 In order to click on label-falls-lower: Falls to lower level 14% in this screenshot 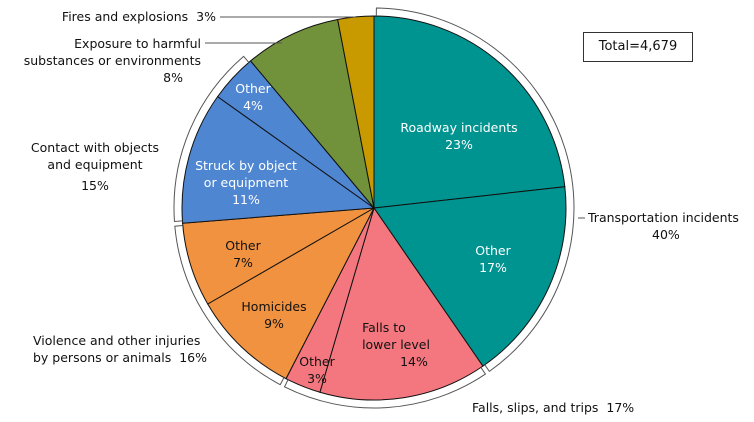, I will do `click(396, 344)`.